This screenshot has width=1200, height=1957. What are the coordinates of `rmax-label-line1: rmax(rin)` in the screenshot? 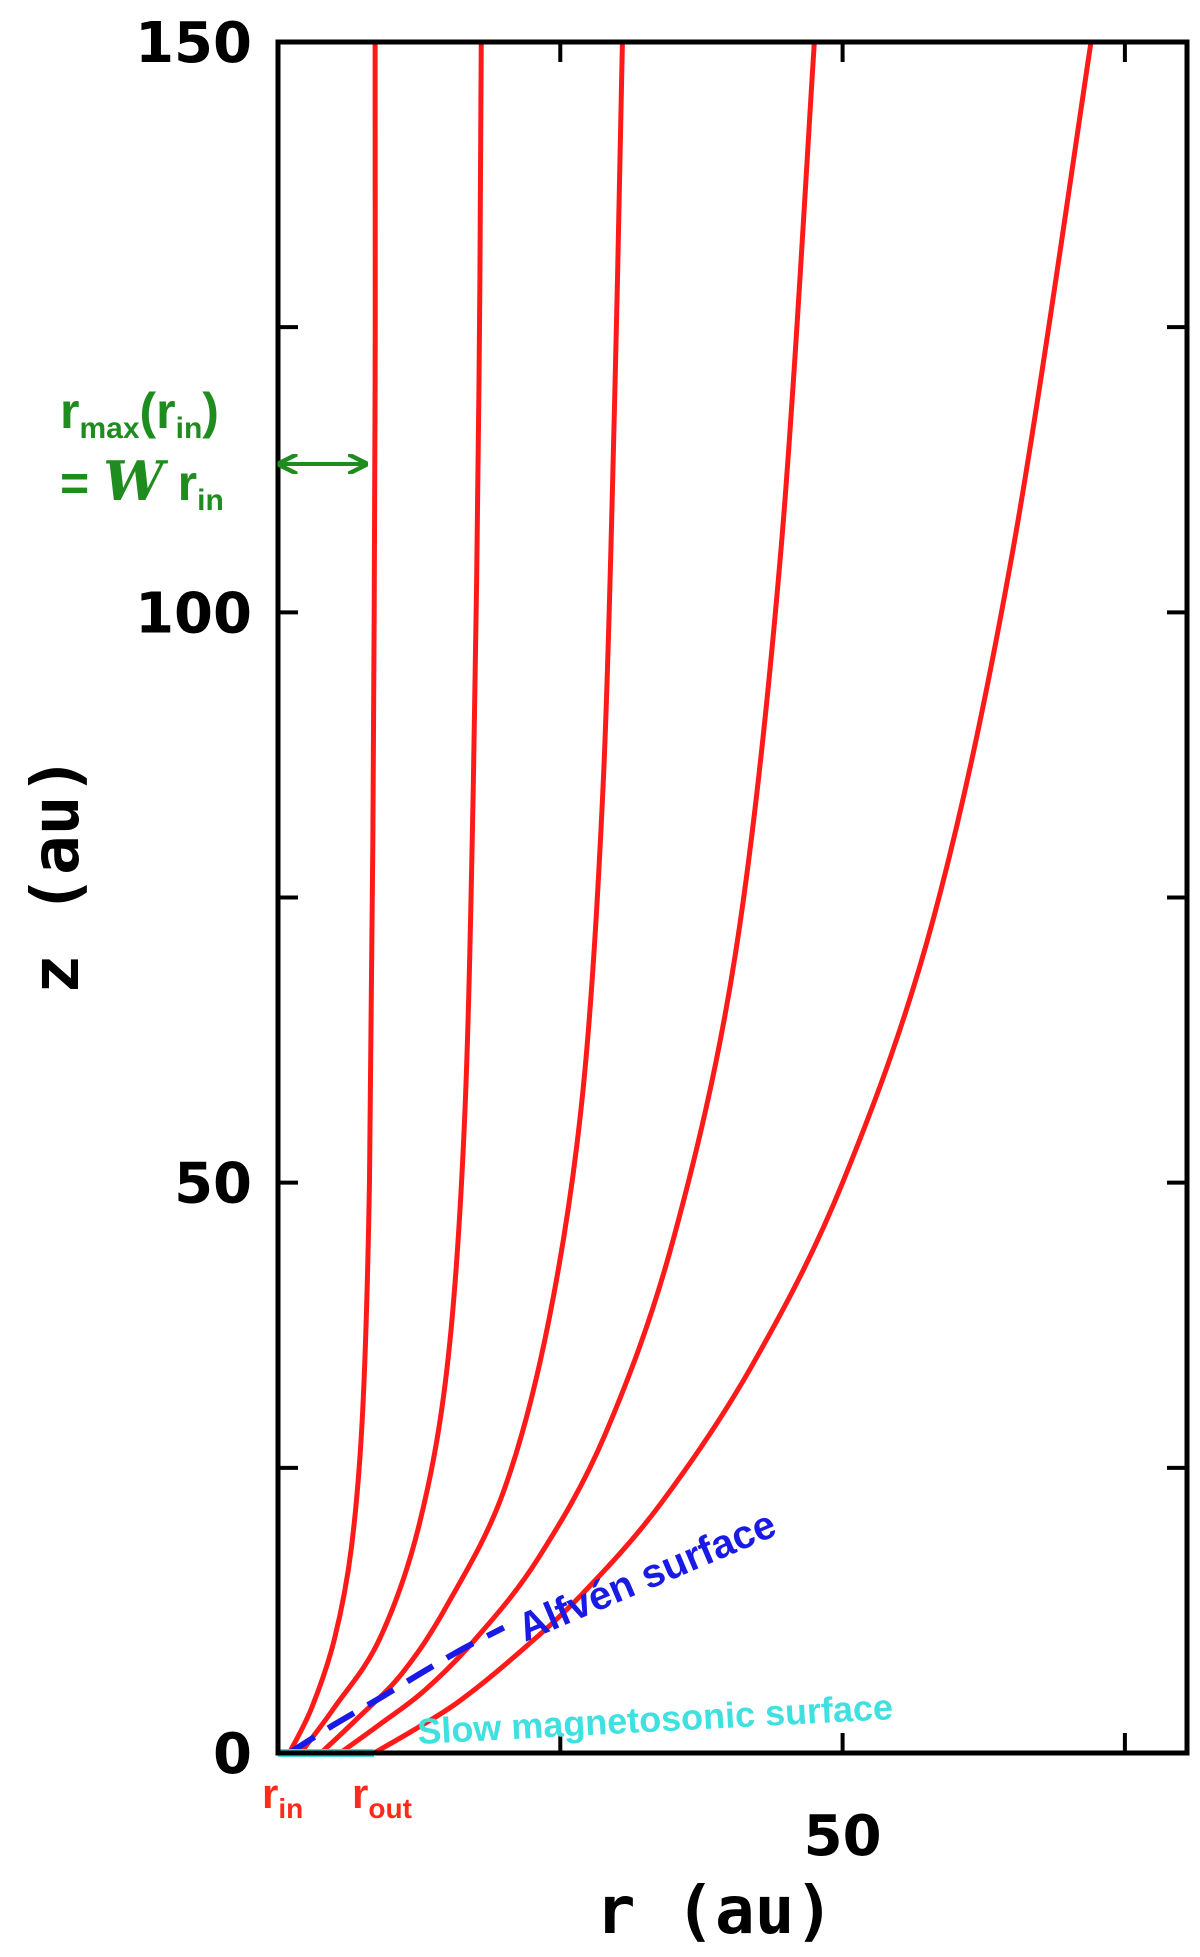 It's located at (139, 414).